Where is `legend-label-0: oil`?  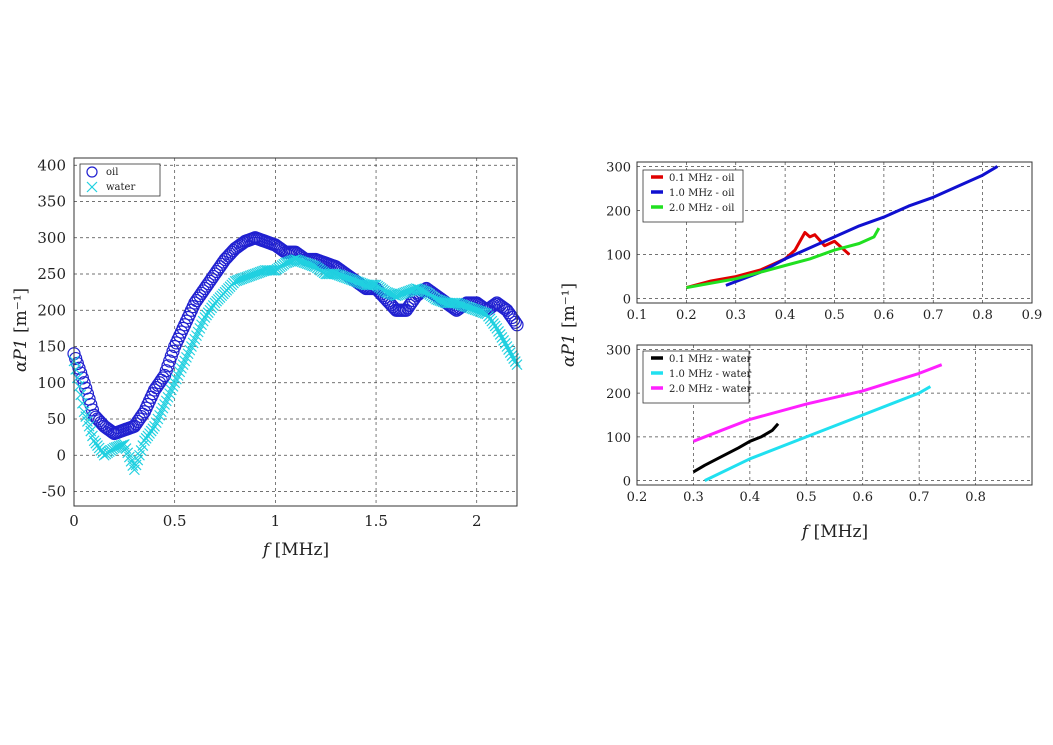 legend-label-0: oil is located at coordinates (112, 172).